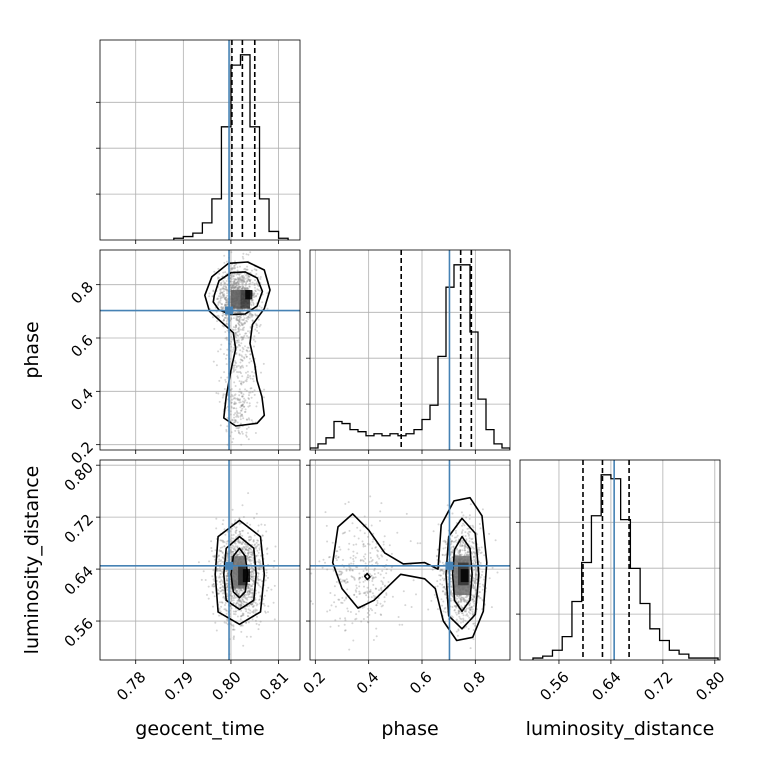  What do you see at coordinates (200, 560) in the screenshot?
I see `scatter-plot-area` at bounding box center [200, 560].